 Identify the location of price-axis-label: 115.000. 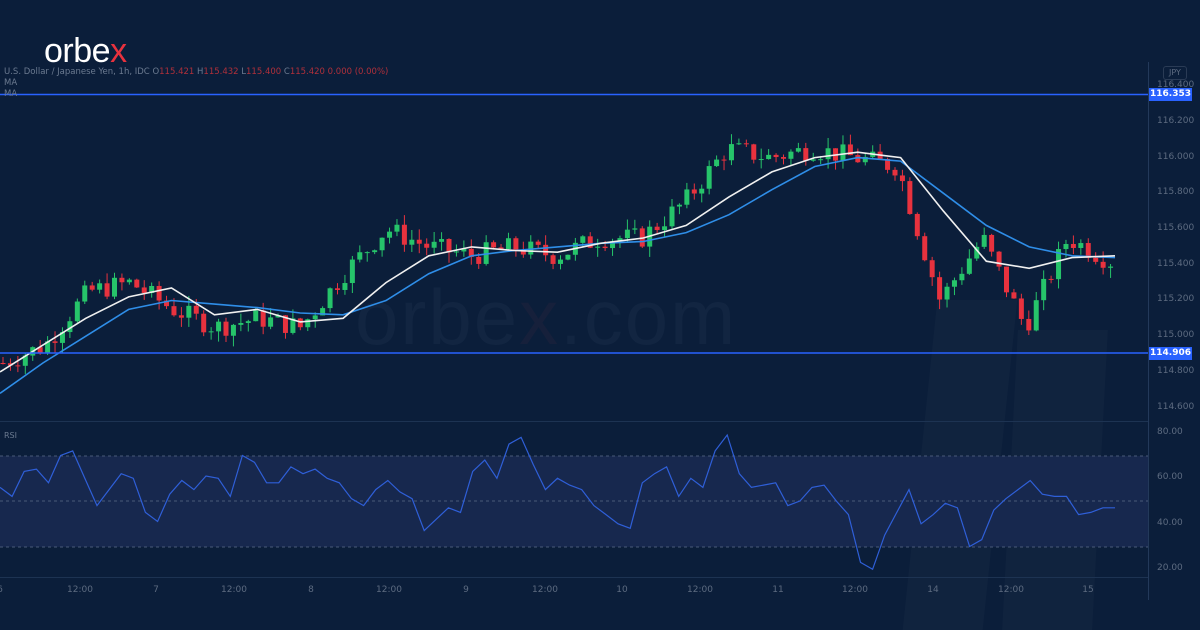
(1176, 335).